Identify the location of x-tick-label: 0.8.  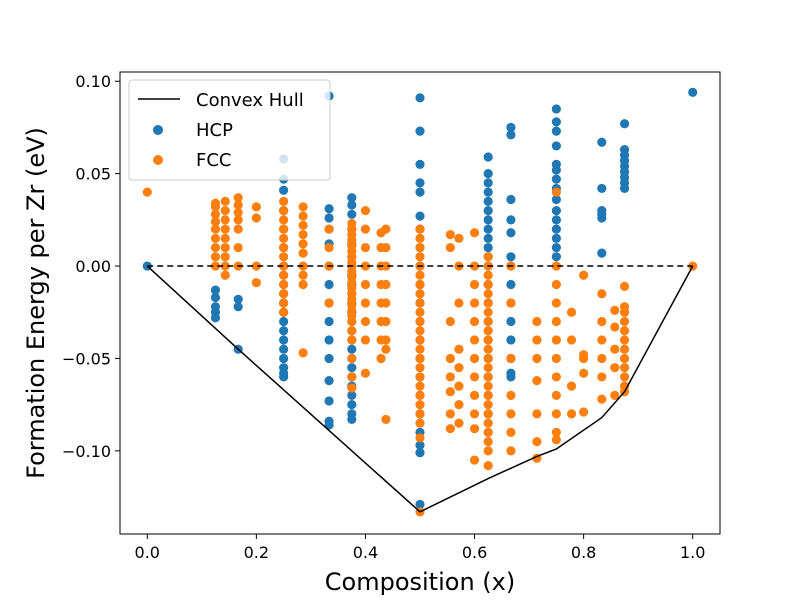
(583, 552).